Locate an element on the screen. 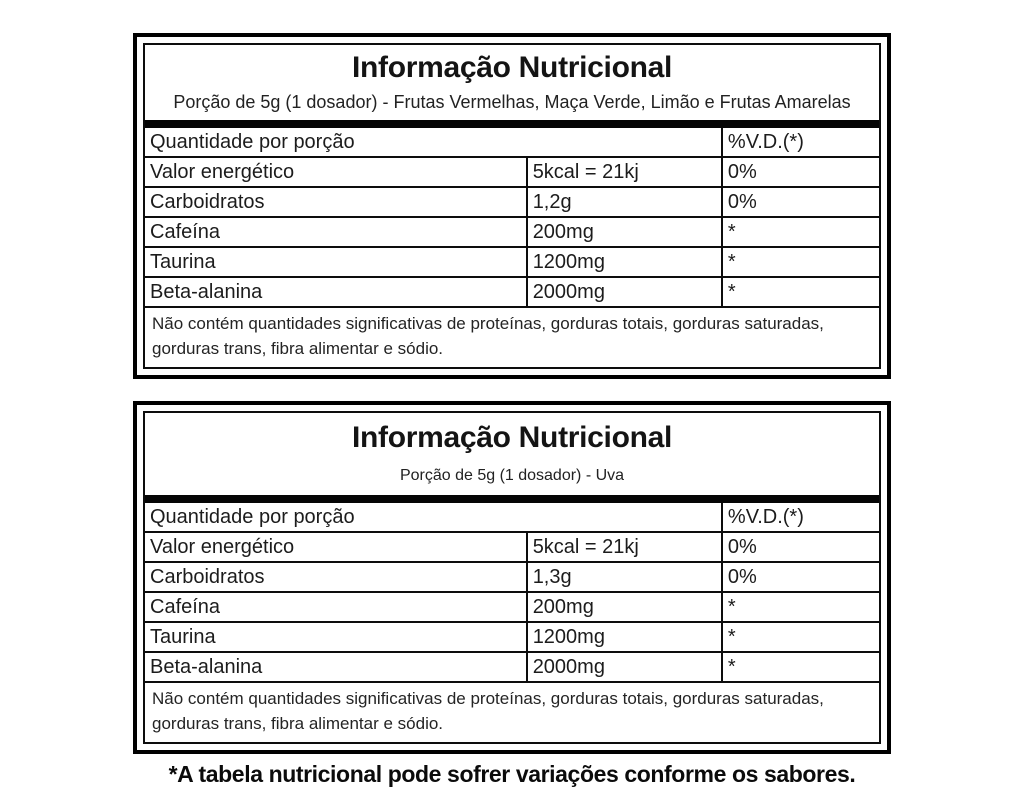  table-row: Carboidratos 1,3g 0% is located at coordinates (512, 577).